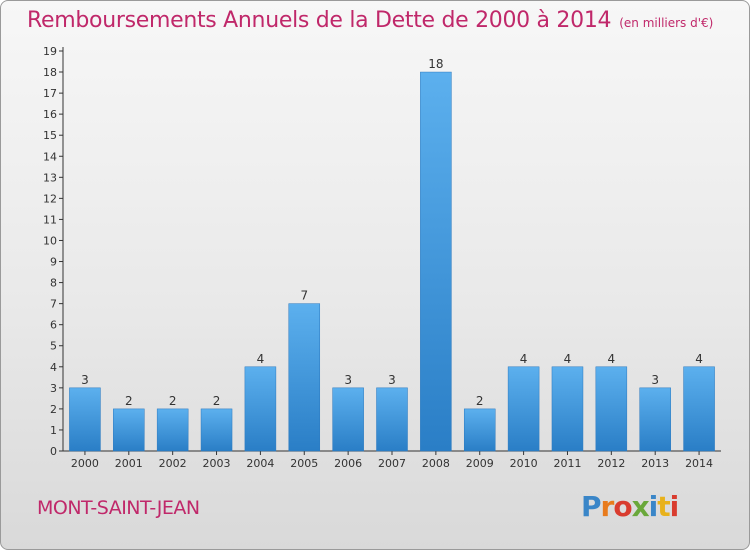 This screenshot has height=550, width=750. What do you see at coordinates (173, 463) in the screenshot?
I see `x-tick-label: 2002` at bounding box center [173, 463].